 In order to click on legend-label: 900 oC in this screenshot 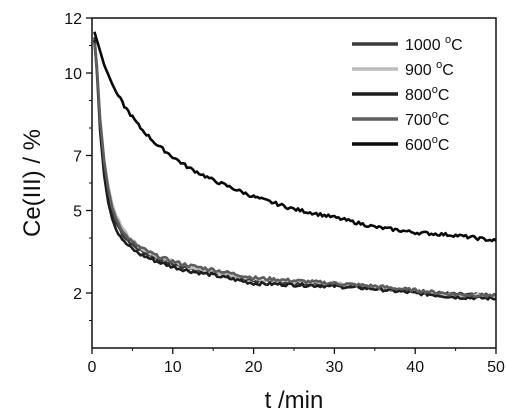, I will do `click(429, 69)`.